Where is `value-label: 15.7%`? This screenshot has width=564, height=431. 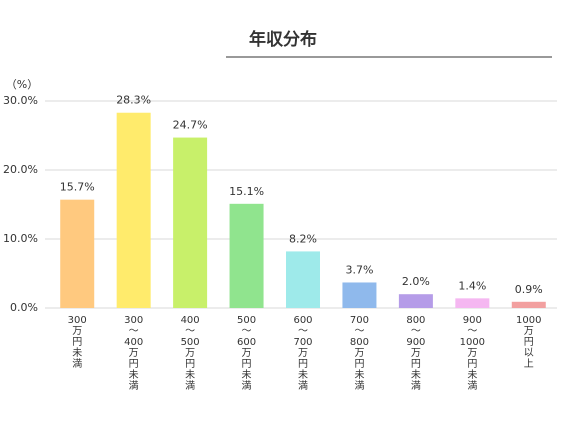 value-label: 15.7% is located at coordinates (77, 187).